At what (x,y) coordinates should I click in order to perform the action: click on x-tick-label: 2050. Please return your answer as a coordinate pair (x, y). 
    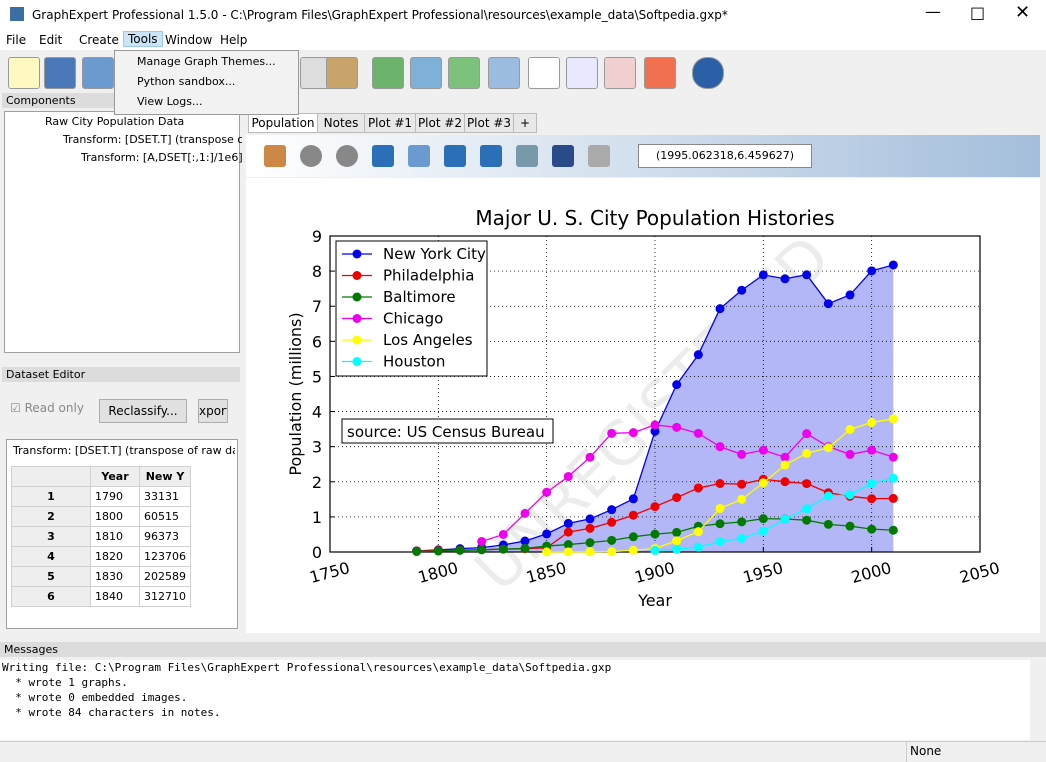
    Looking at the image, I should click on (979, 572).